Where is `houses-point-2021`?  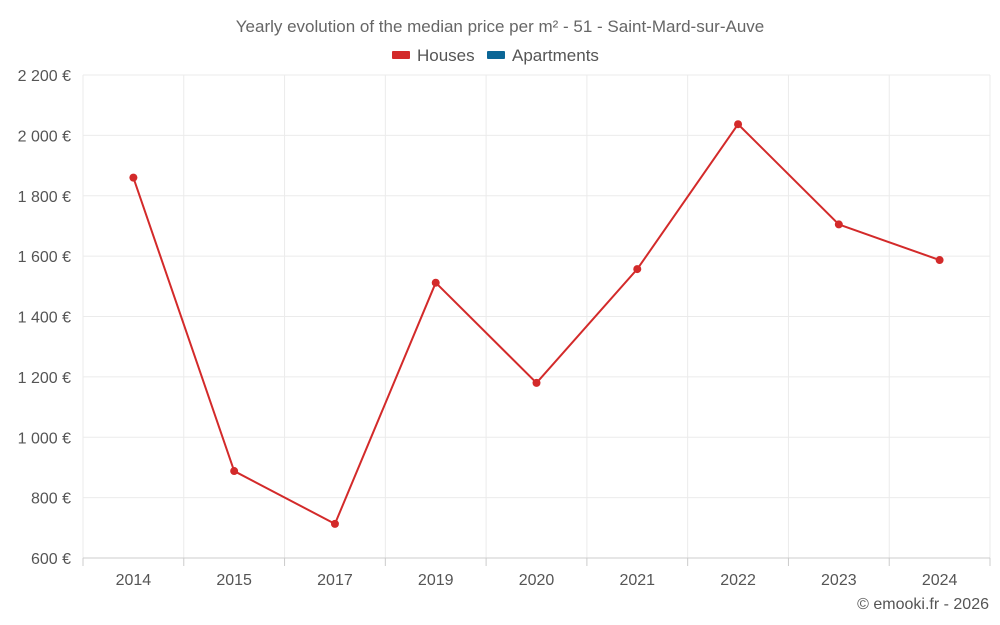
houses-point-2021 is located at coordinates (637, 269).